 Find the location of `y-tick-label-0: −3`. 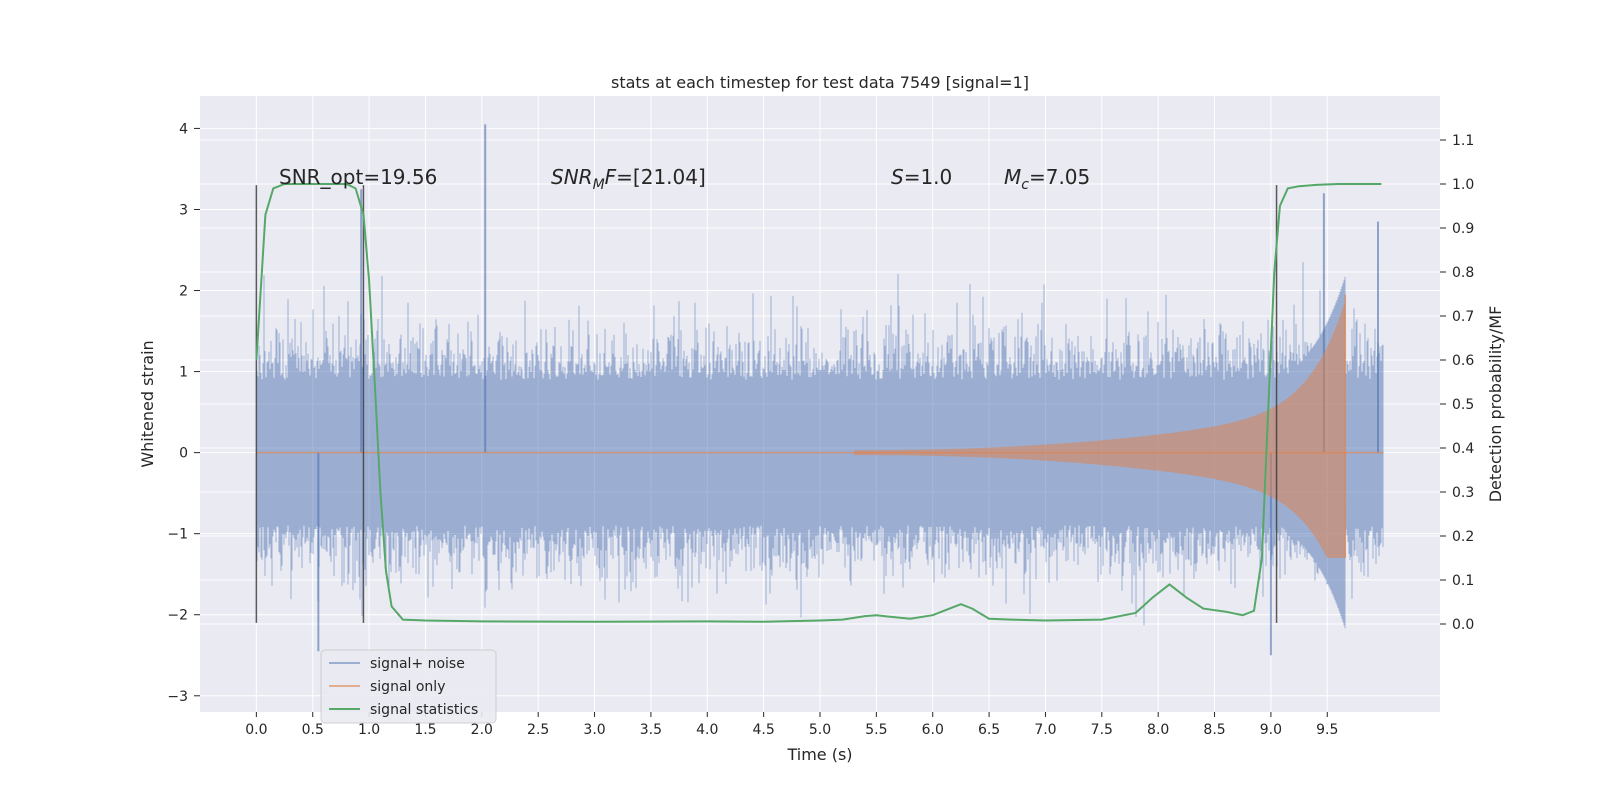

y-tick-label-0: −3 is located at coordinates (177, 697).